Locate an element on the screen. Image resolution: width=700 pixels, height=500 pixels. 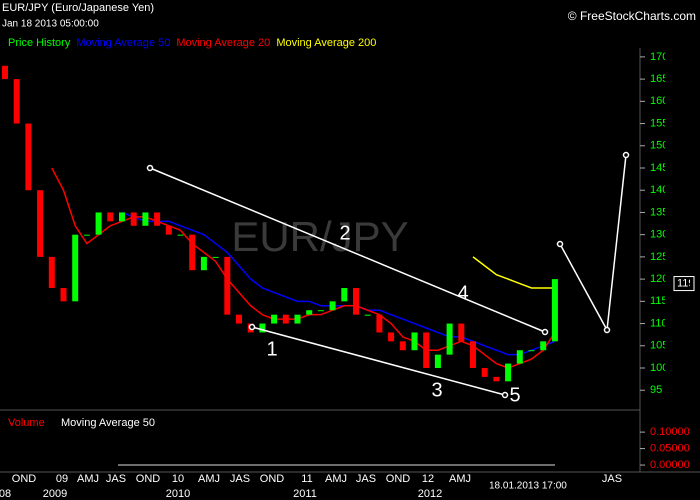
y-tick-label: 165 is located at coordinates (659, 79).